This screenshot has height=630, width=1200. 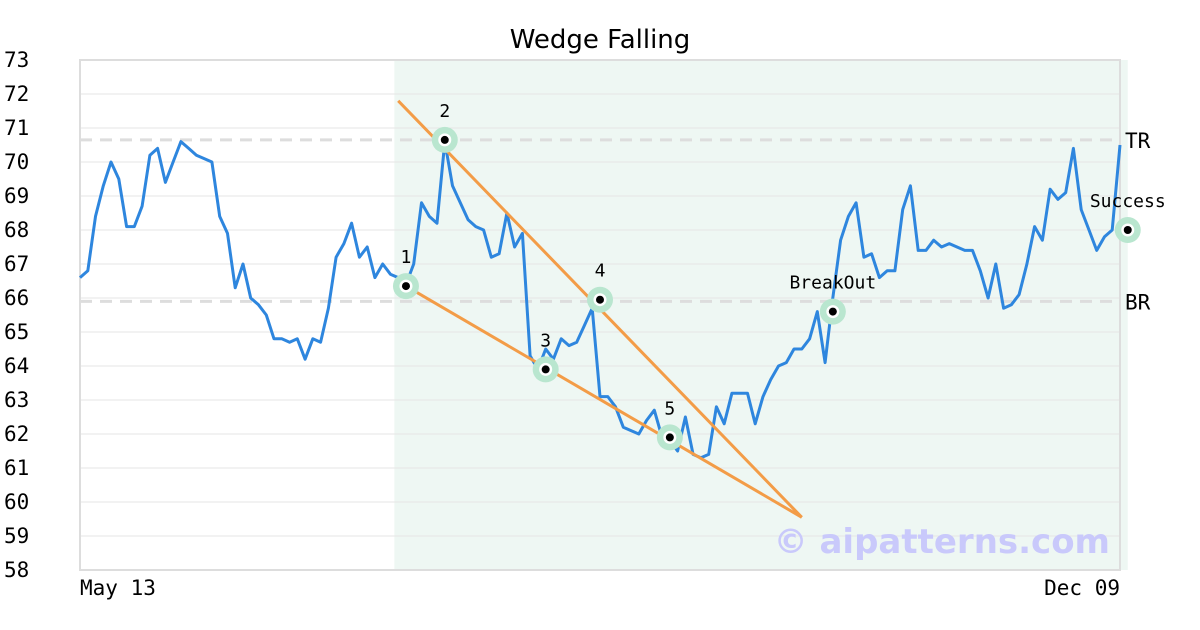 What do you see at coordinates (444, 111) in the screenshot?
I see `pivot-label-2: 2` at bounding box center [444, 111].